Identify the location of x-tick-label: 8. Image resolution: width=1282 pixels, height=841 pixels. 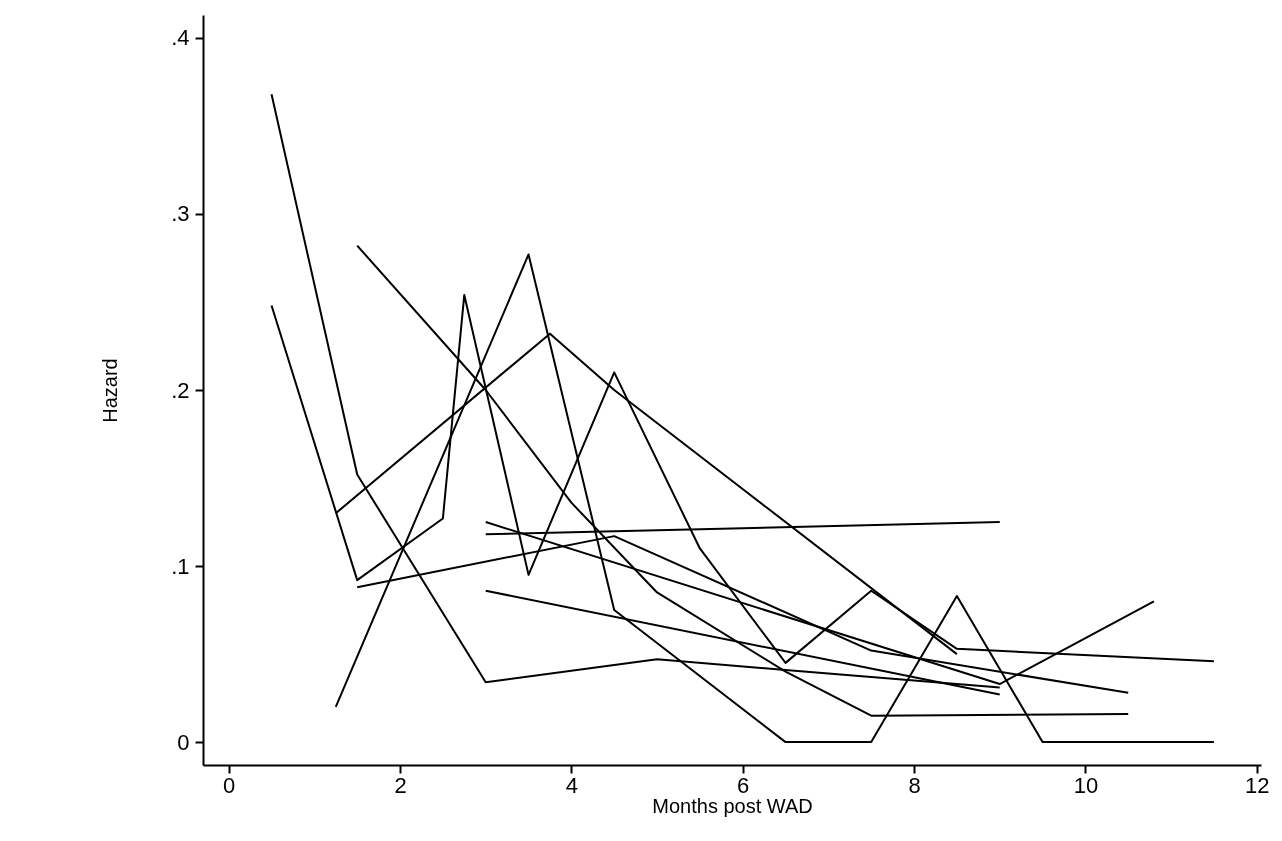
(914, 785).